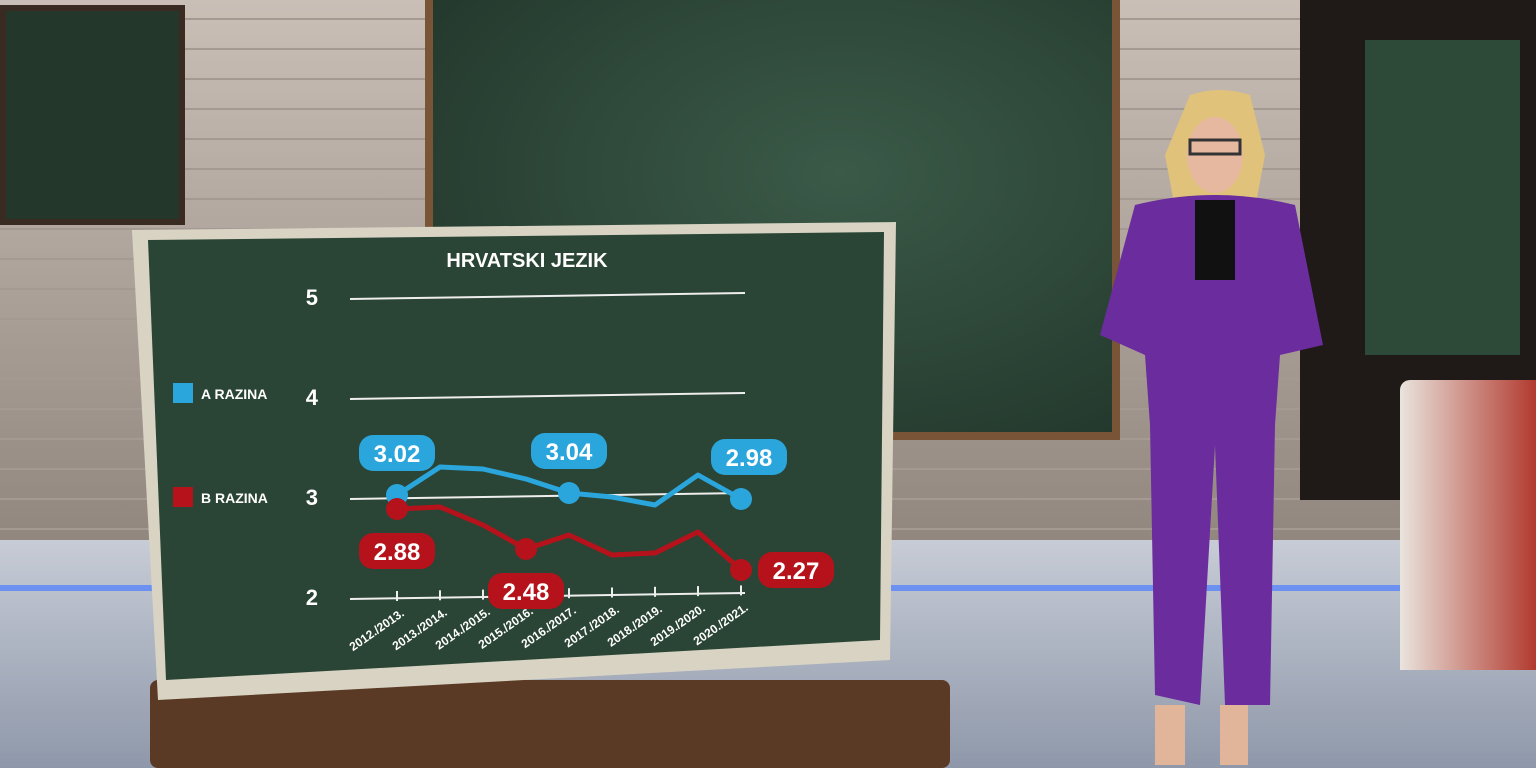 The width and height of the screenshot is (1536, 768). Describe the element at coordinates (1468, 525) in the screenshot. I see `studio-desk` at that location.